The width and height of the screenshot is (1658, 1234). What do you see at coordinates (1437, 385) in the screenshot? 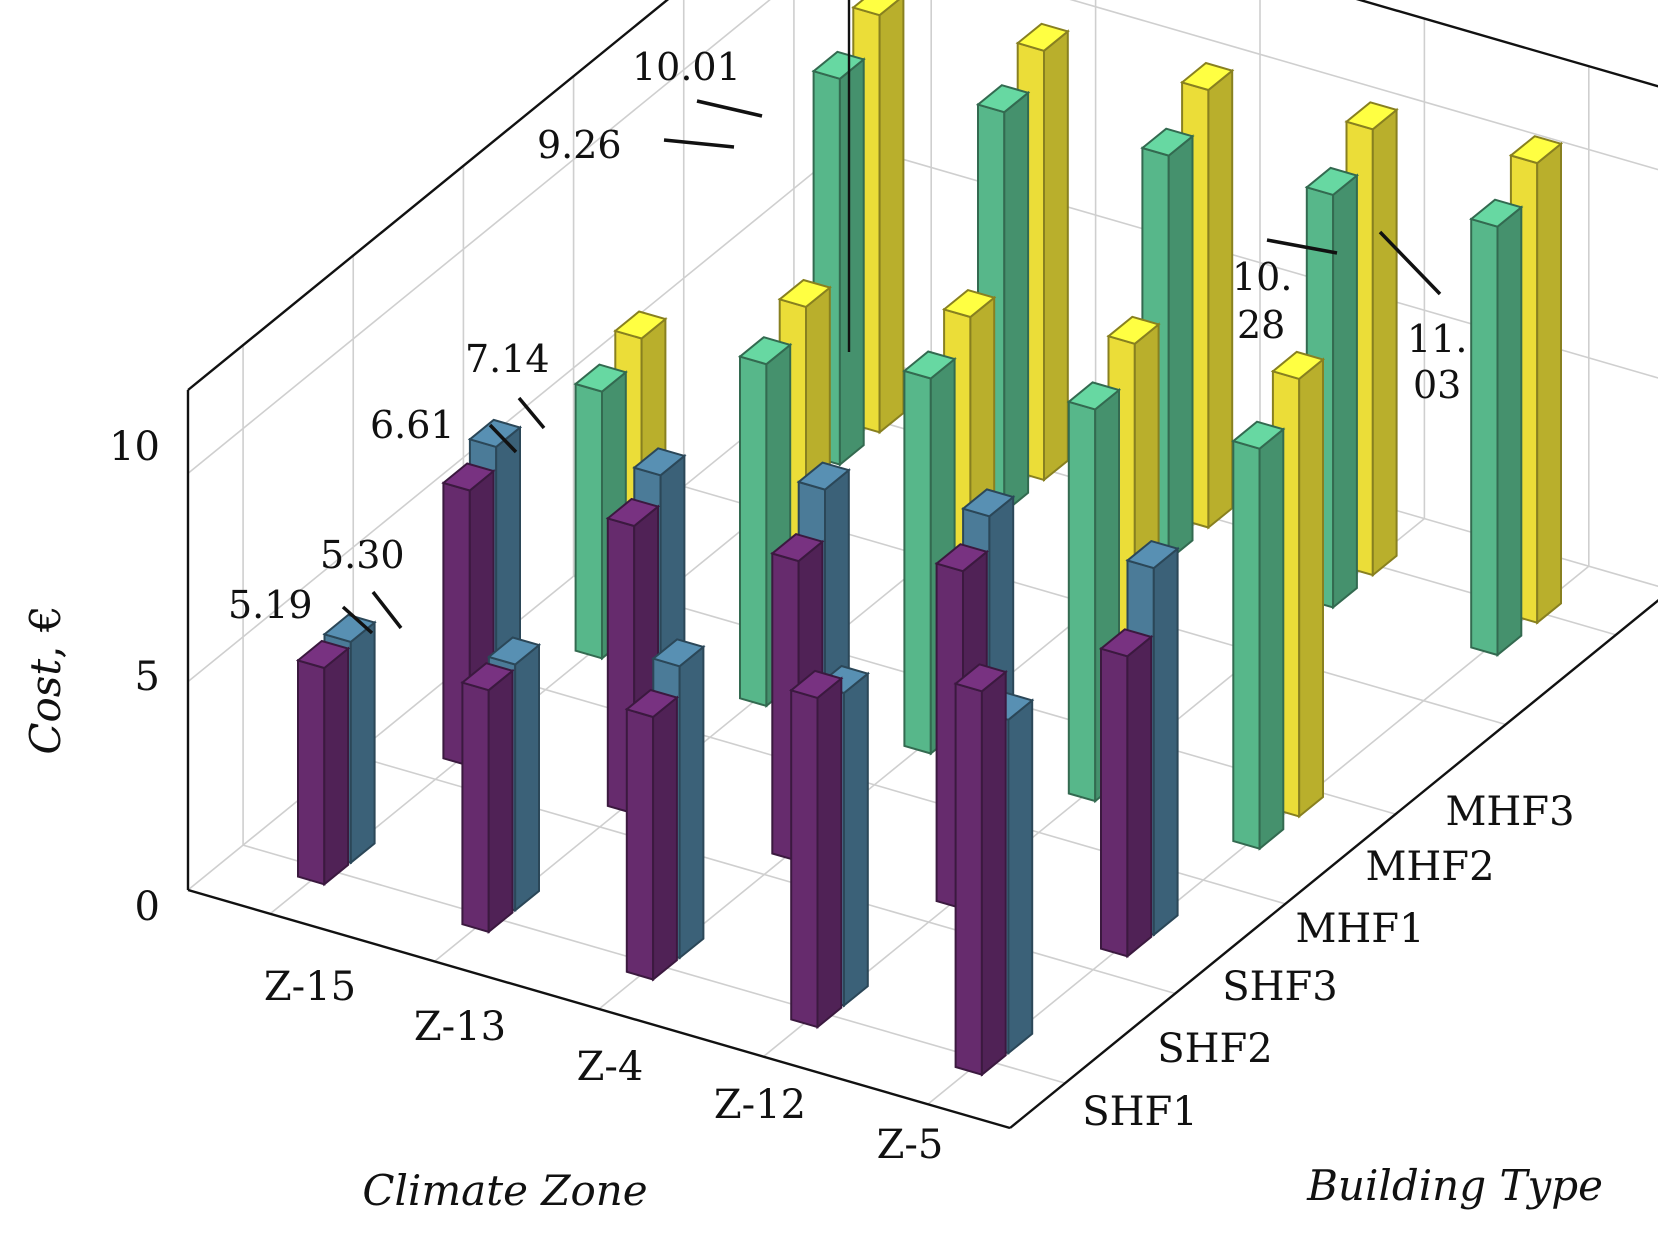
I see `annotation-label: 03` at bounding box center [1437, 385].